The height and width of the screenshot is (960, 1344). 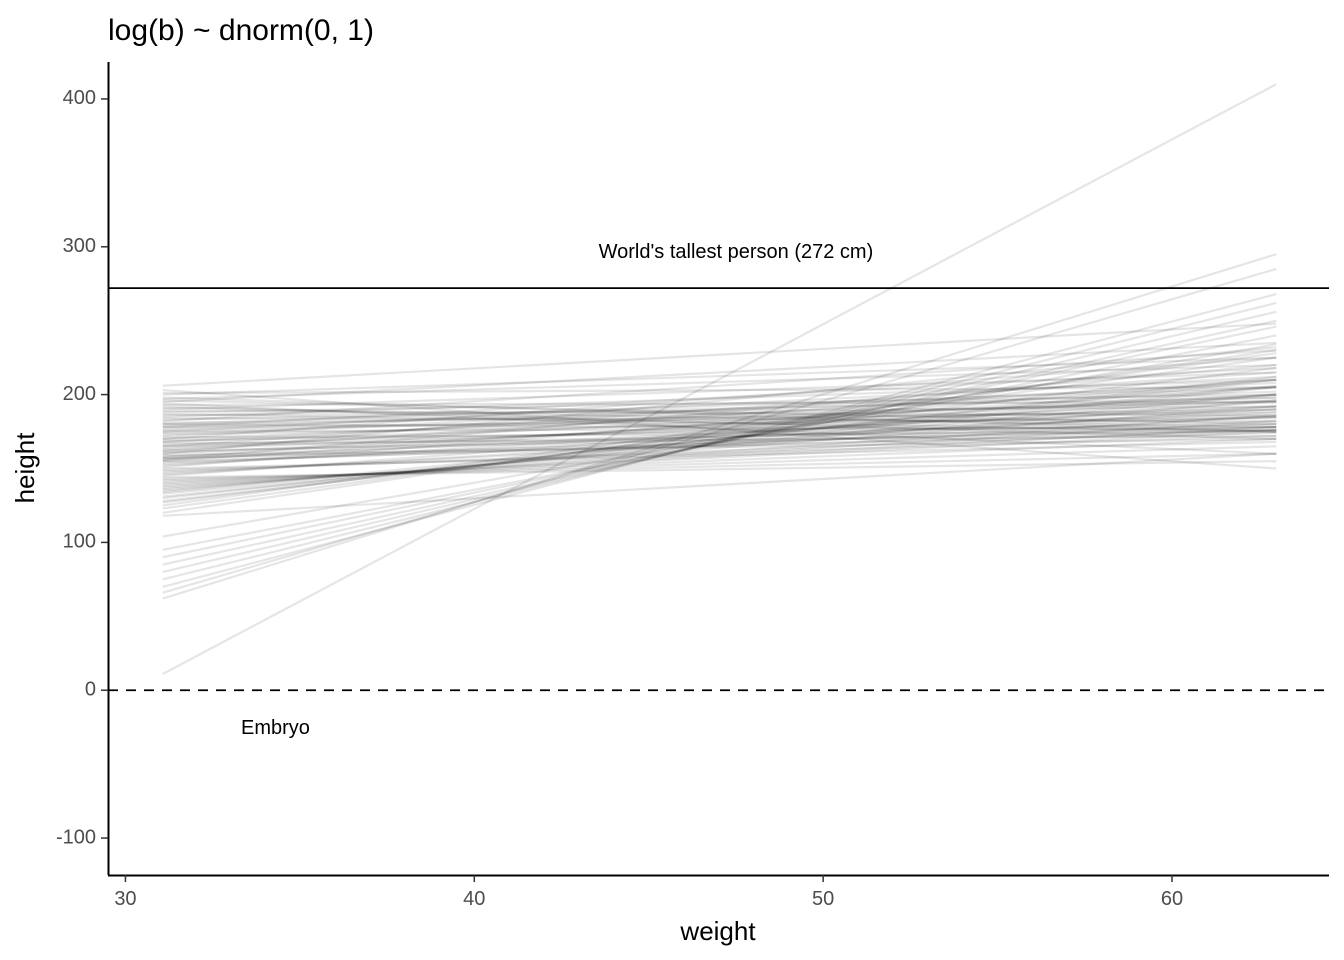 I want to click on y-tick-label: 200, so click(x=79, y=394).